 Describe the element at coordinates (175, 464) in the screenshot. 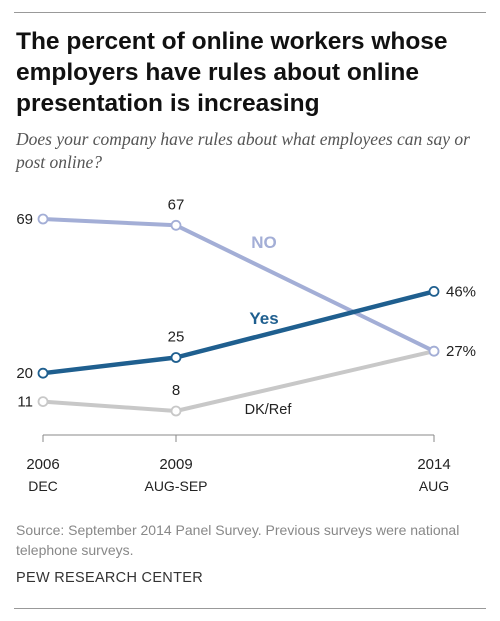

I see `x-tick-year: 2009` at that location.